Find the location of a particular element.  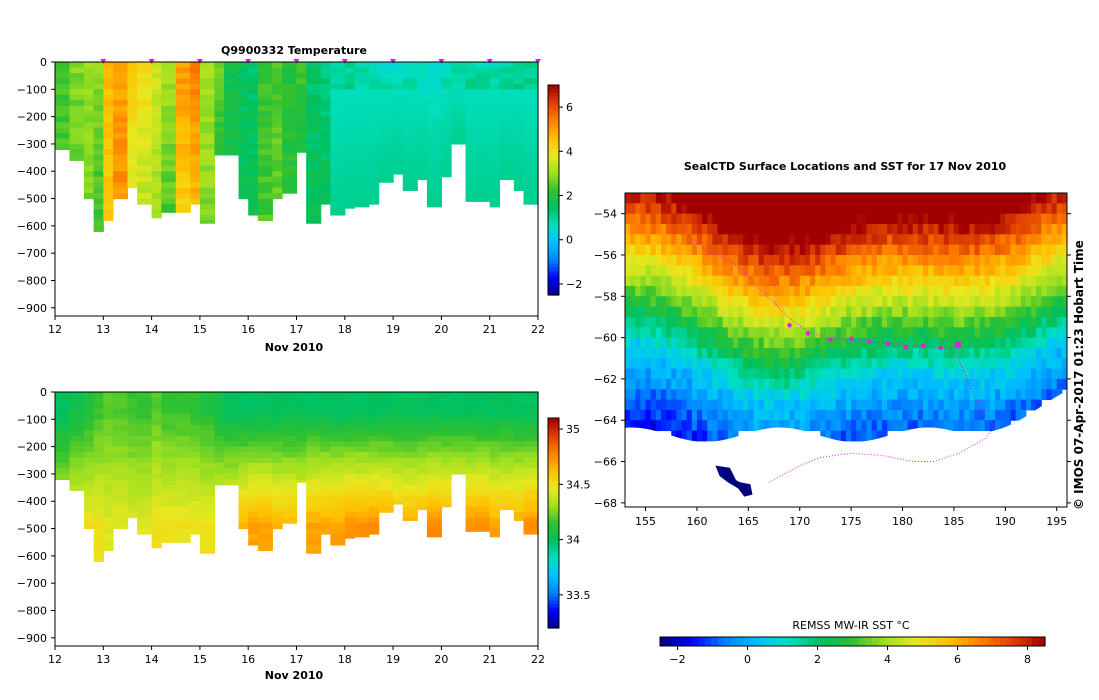

seal-position-marker is located at coordinates (958, 345).